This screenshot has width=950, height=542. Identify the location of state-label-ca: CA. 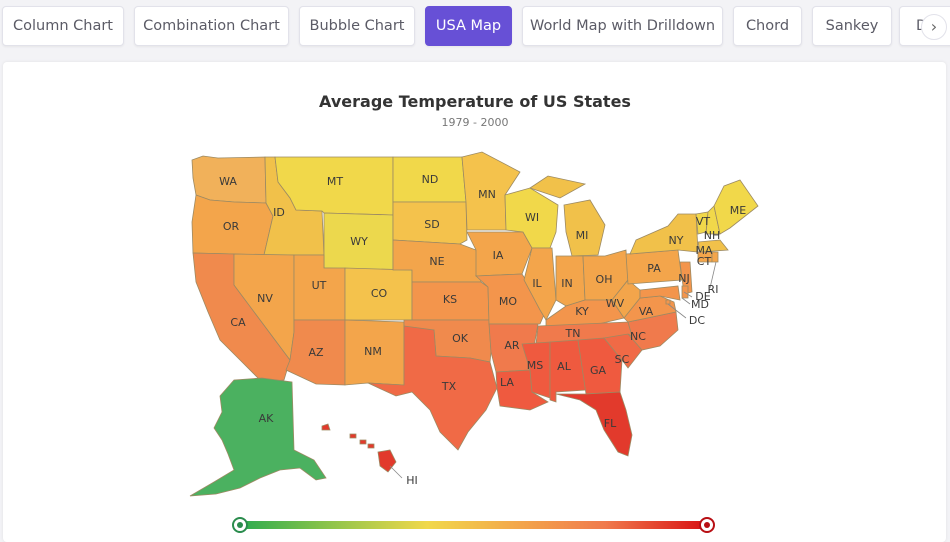
(238, 322).